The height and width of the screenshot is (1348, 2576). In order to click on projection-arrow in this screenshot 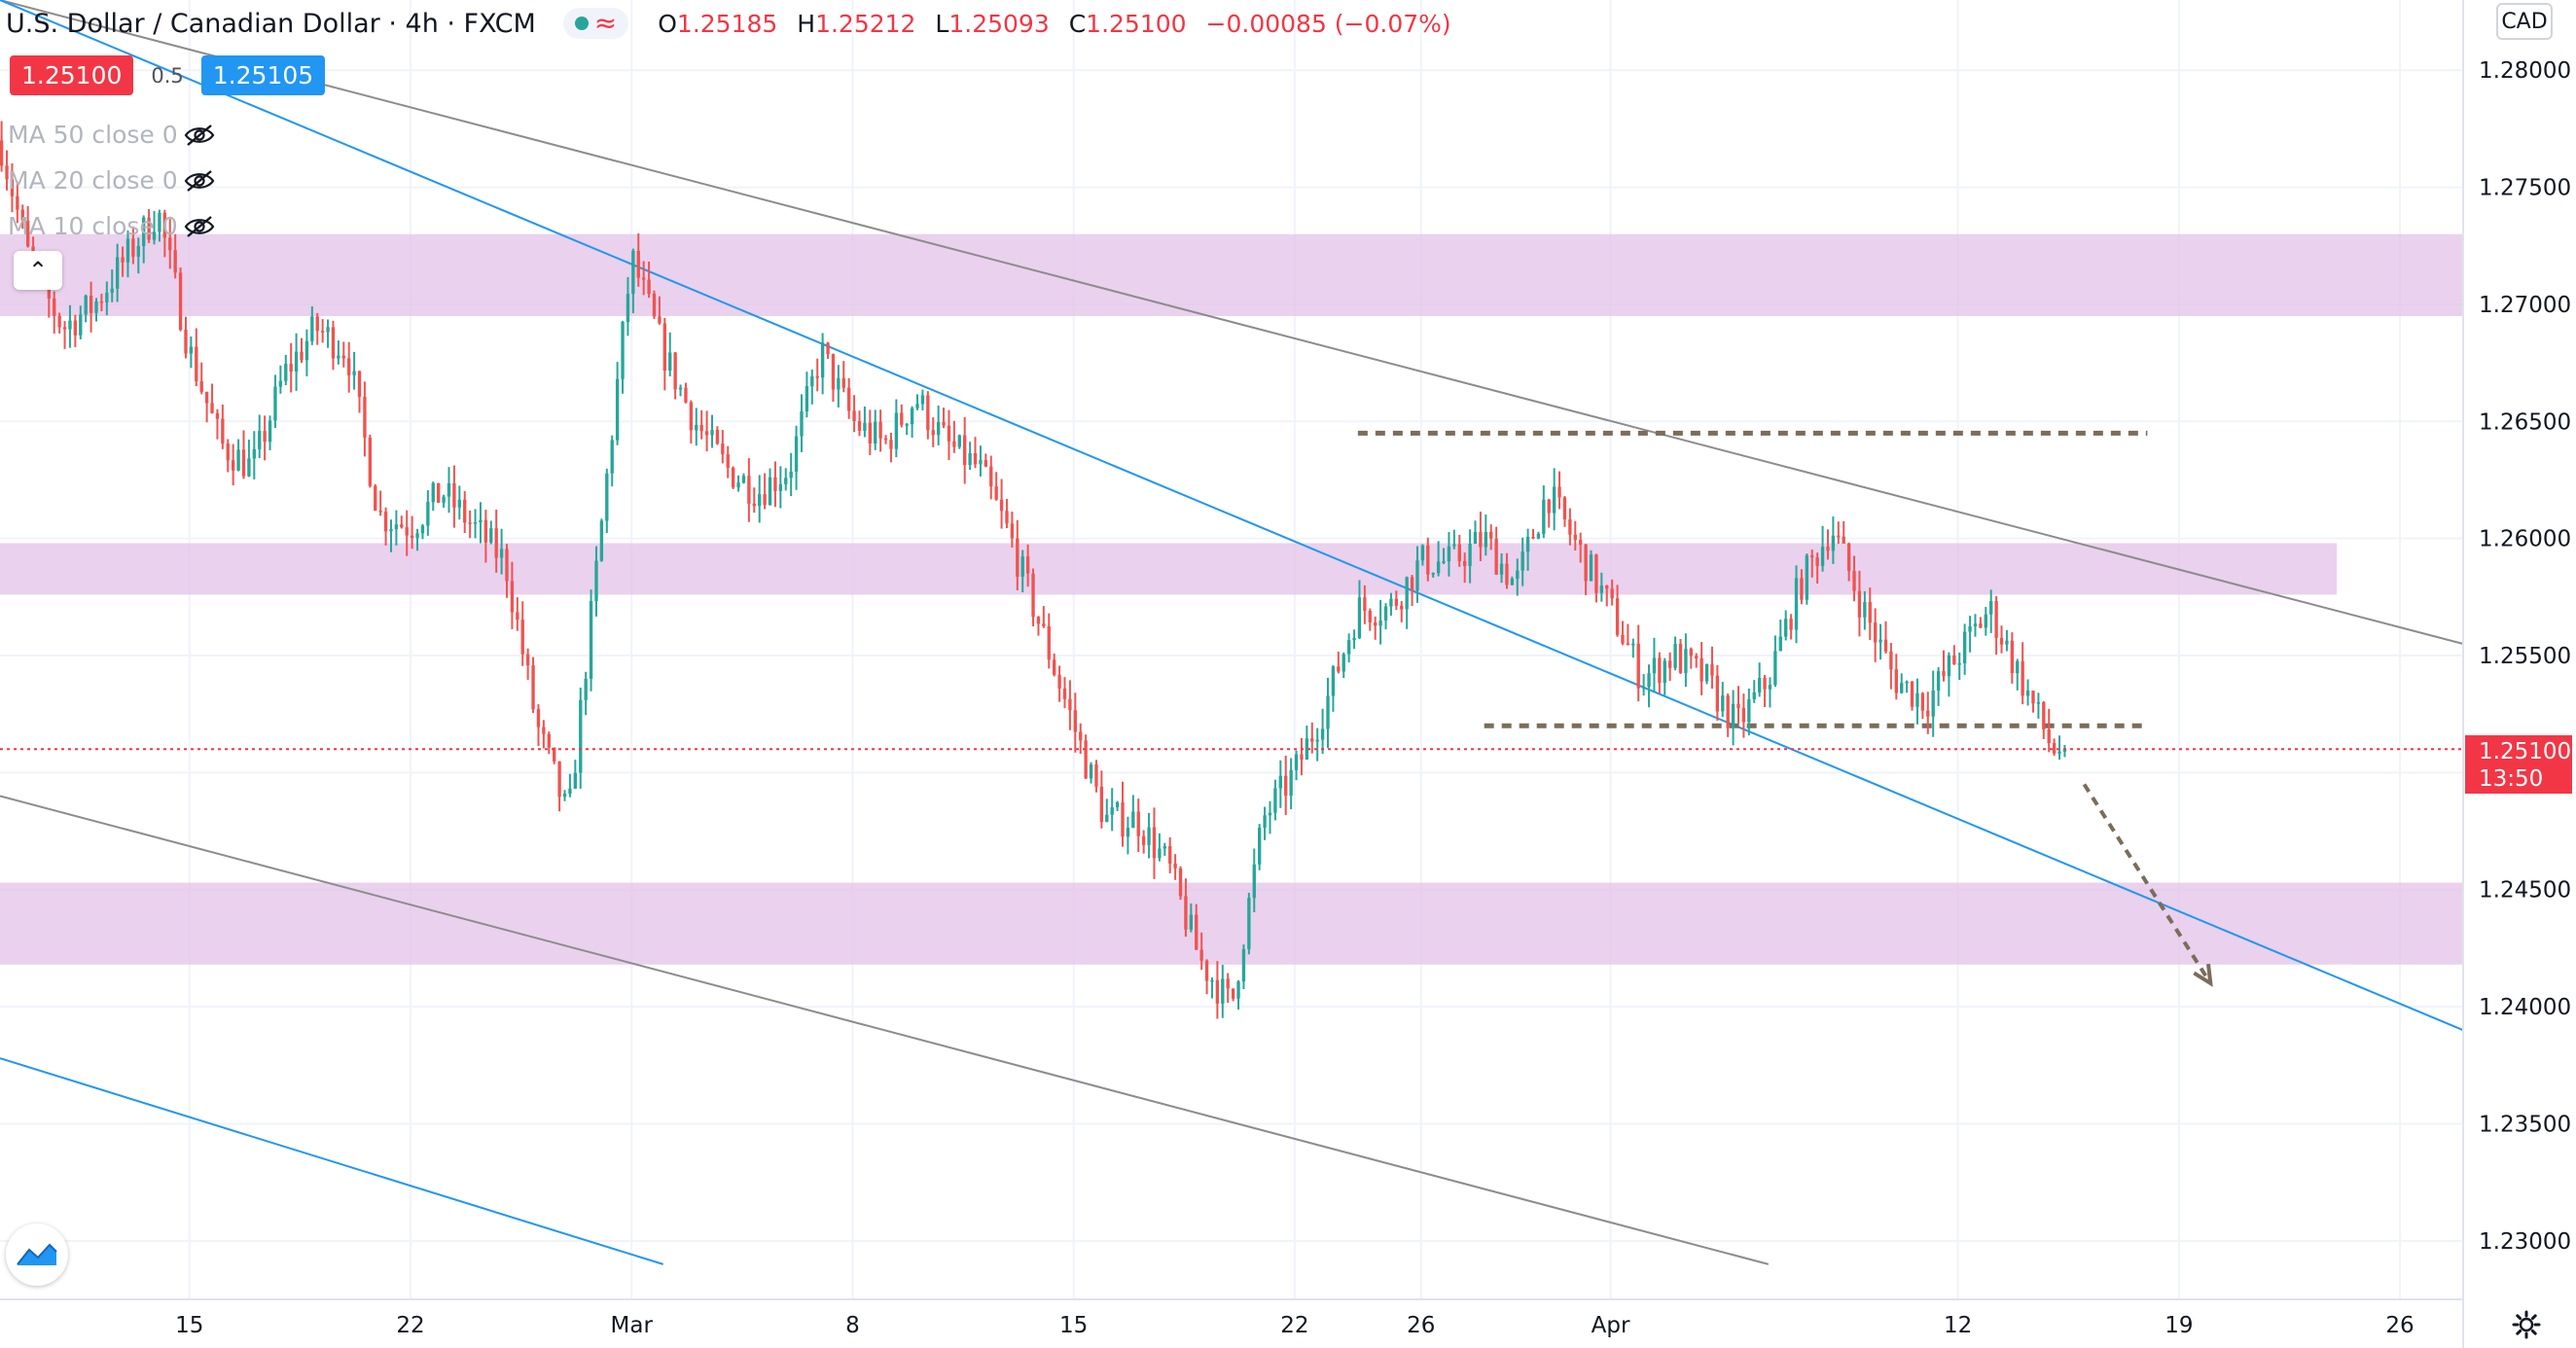, I will do `click(2147, 885)`.